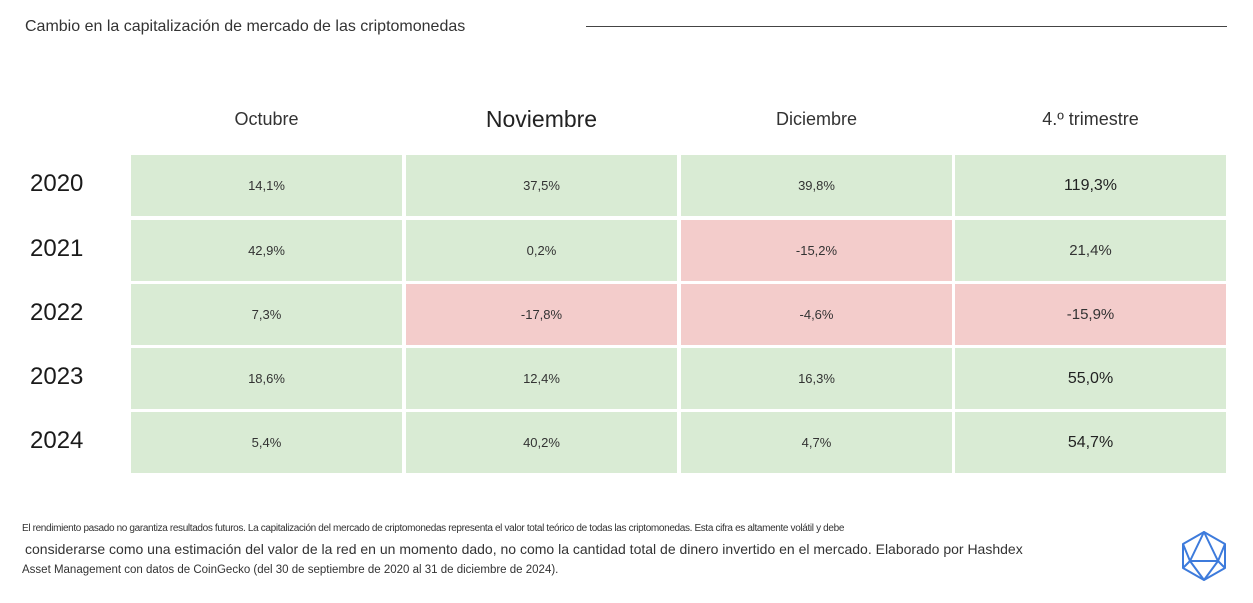 The height and width of the screenshot is (603, 1253). Describe the element at coordinates (57, 183) in the screenshot. I see `row-label-year: 2020` at that location.